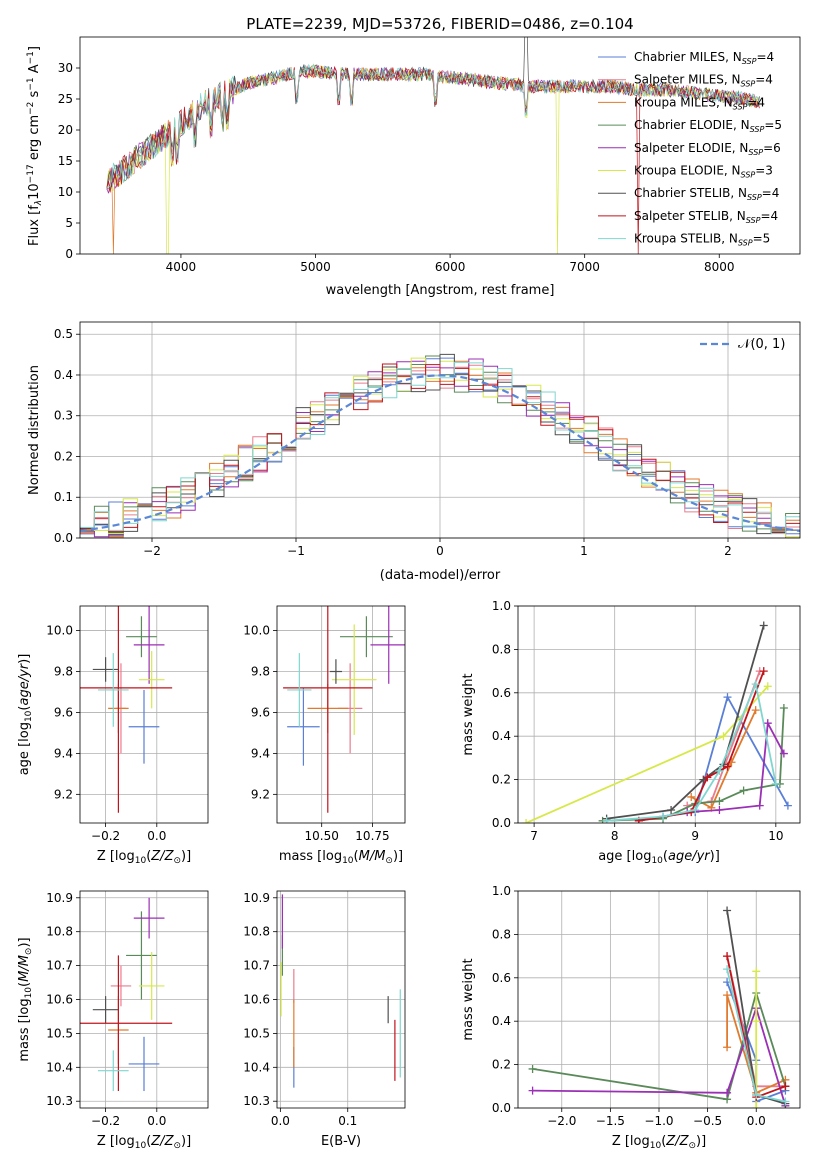  I want to click on mass_vs_ebv-xlabel: E(B-V), so click(341, 1141).